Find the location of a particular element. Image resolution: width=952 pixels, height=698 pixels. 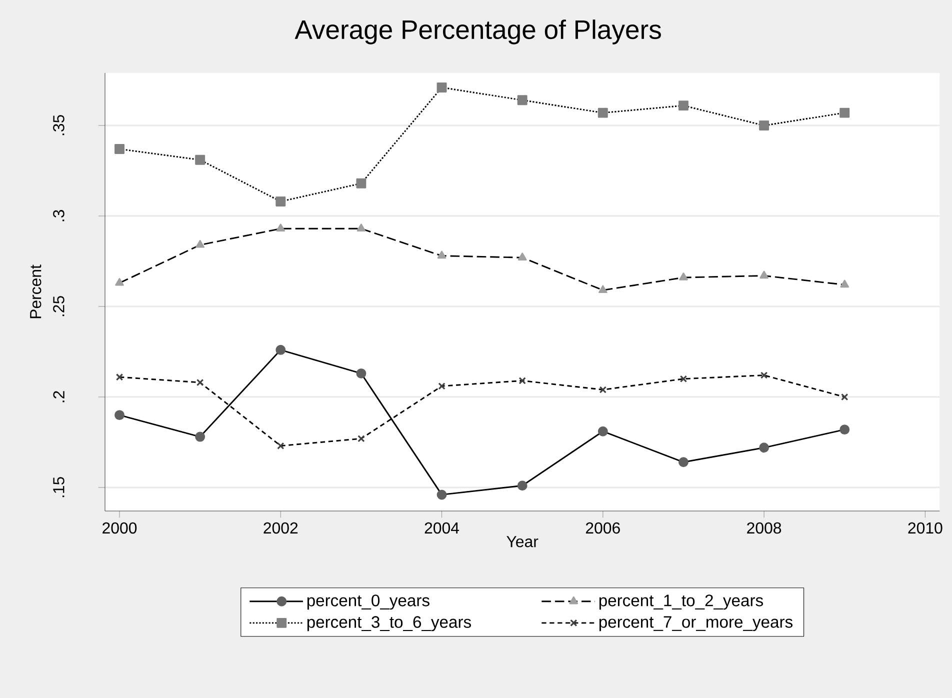

y-tick-label: .35 is located at coordinates (58, 125).